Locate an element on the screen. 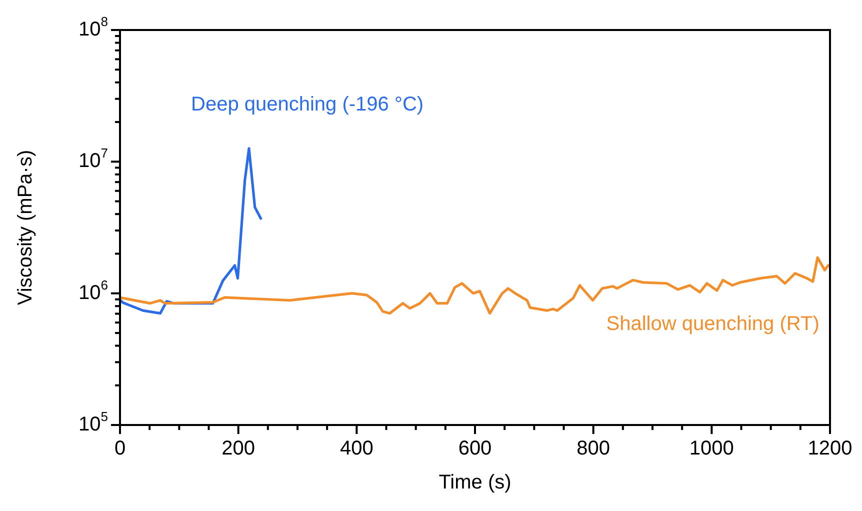 The height and width of the screenshot is (511, 862). x-tick-label: 800 is located at coordinates (593, 449).